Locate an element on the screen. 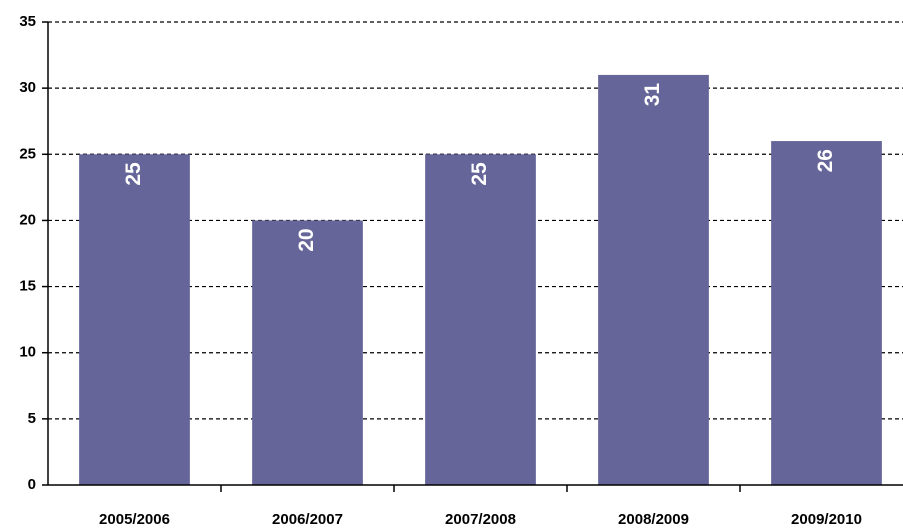 Image resolution: width=903 pixels, height=531 pixels. y-tick-label: 35 is located at coordinates (27, 21).